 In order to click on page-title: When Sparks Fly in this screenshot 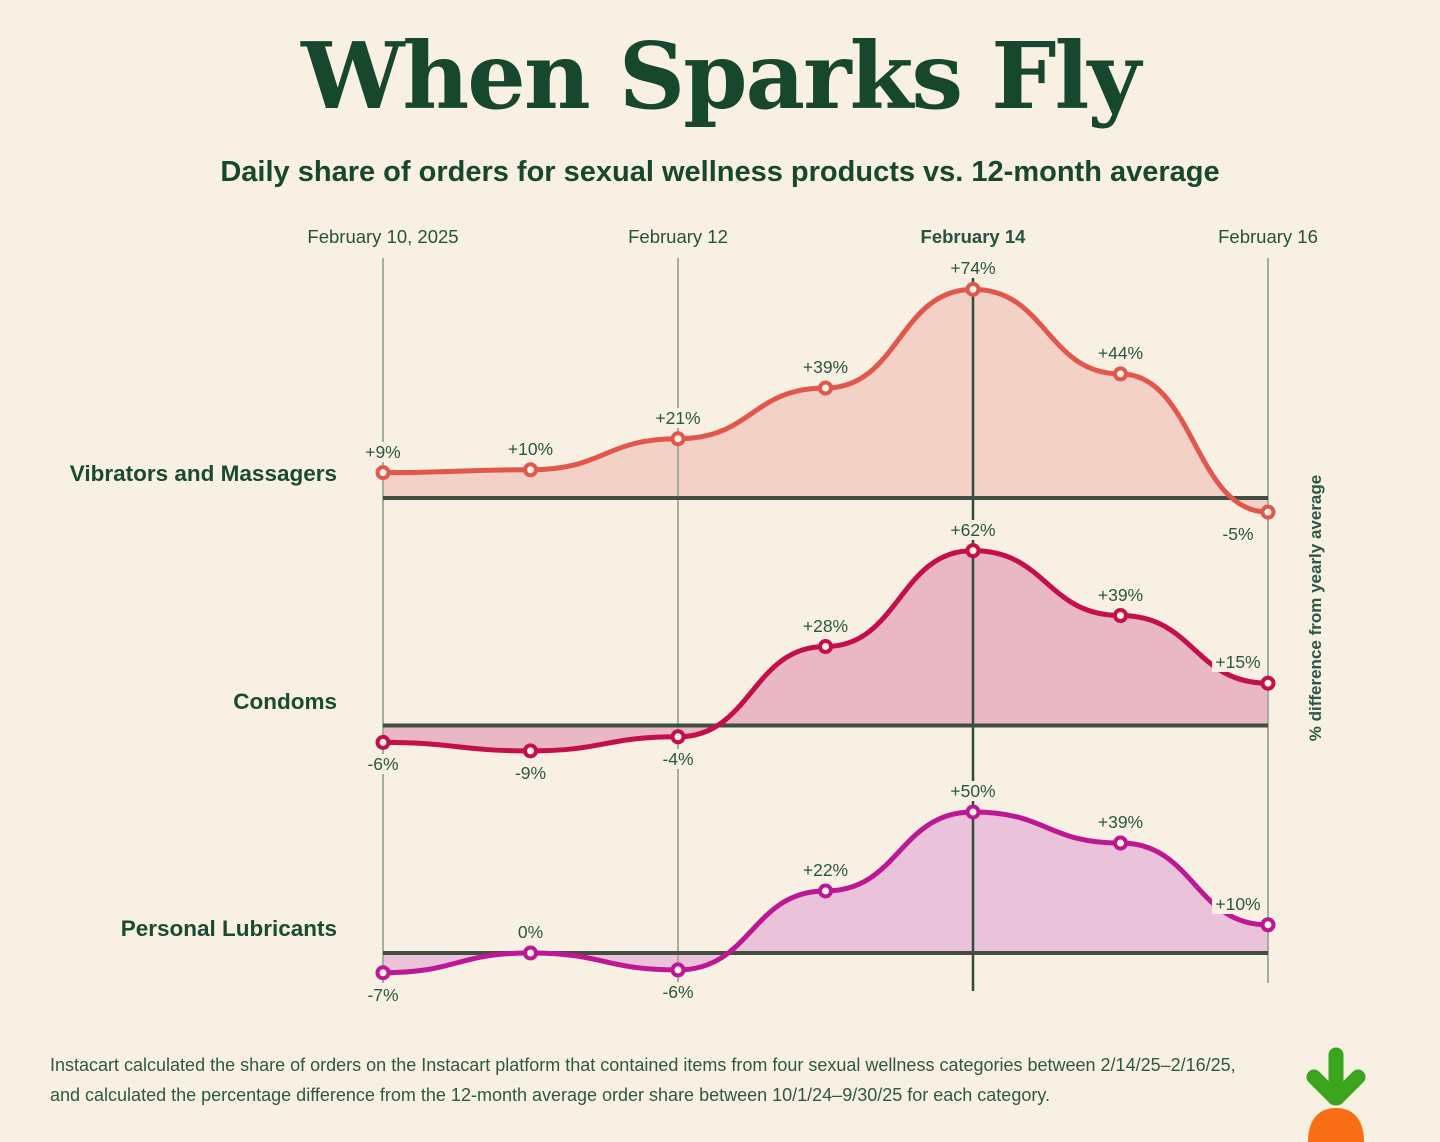, I will do `click(721, 76)`.